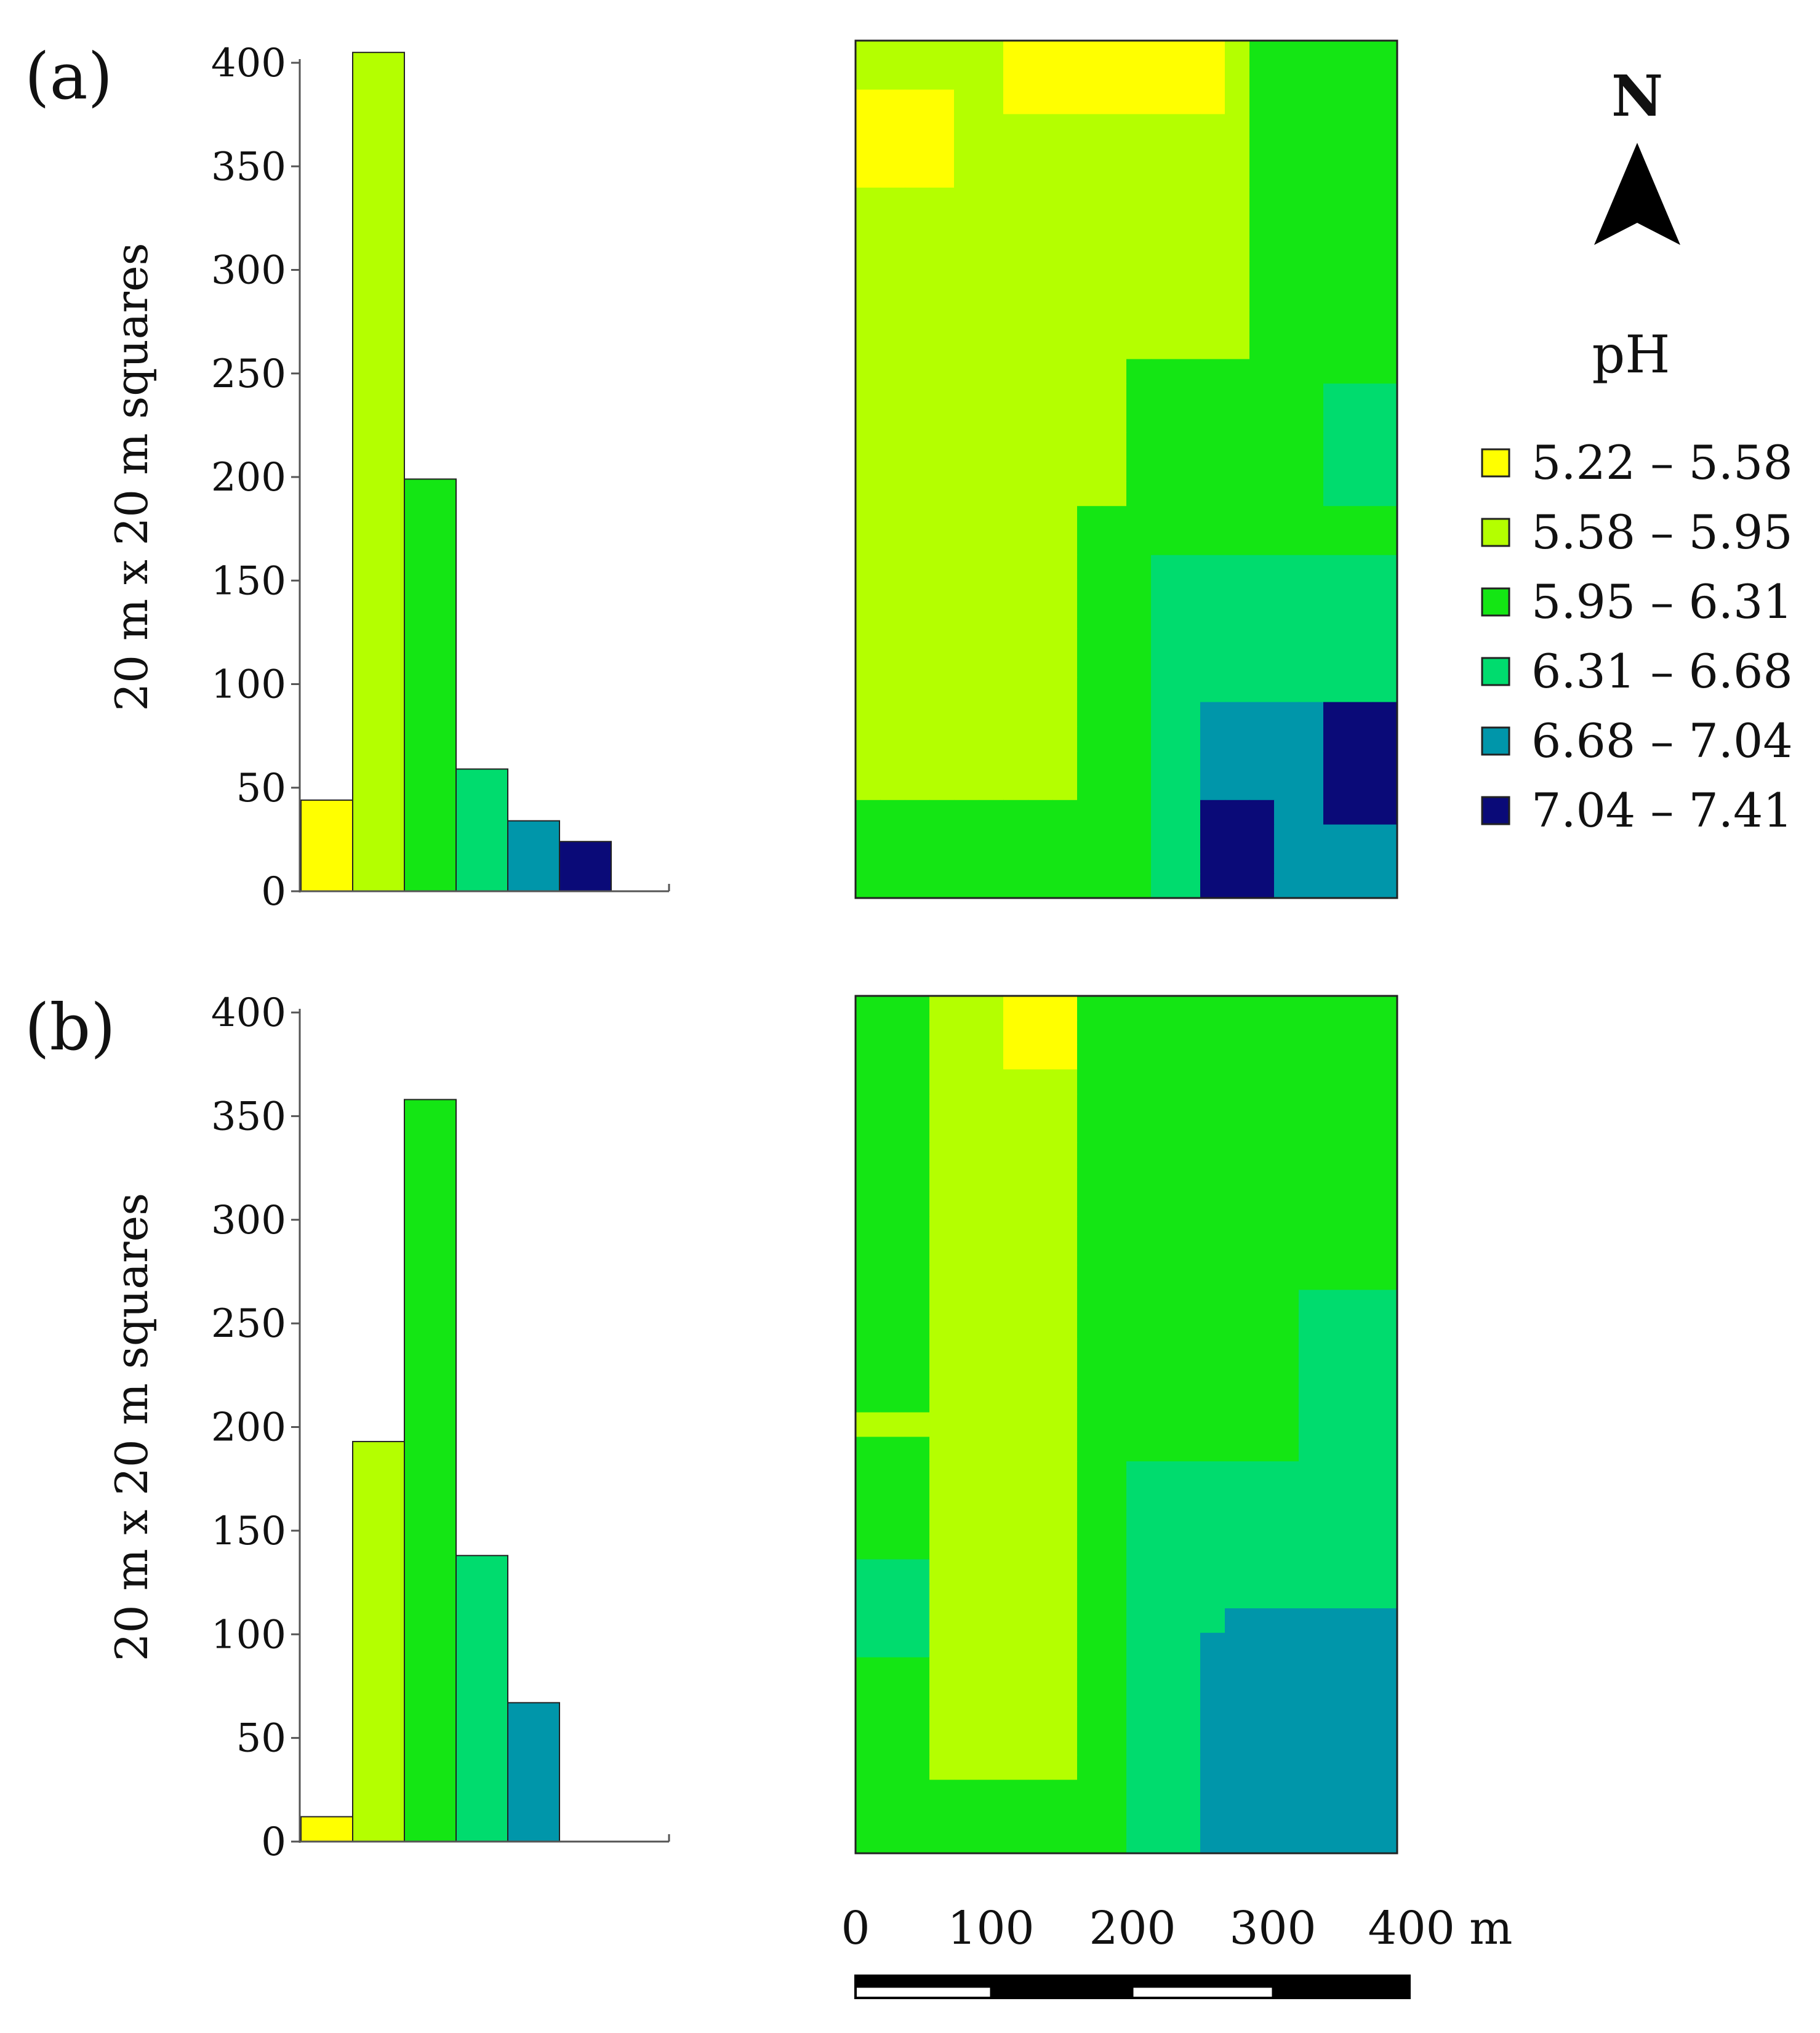 Image resolution: width=1820 pixels, height=2033 pixels. I want to click on map-frame, so click(1126, 1425).